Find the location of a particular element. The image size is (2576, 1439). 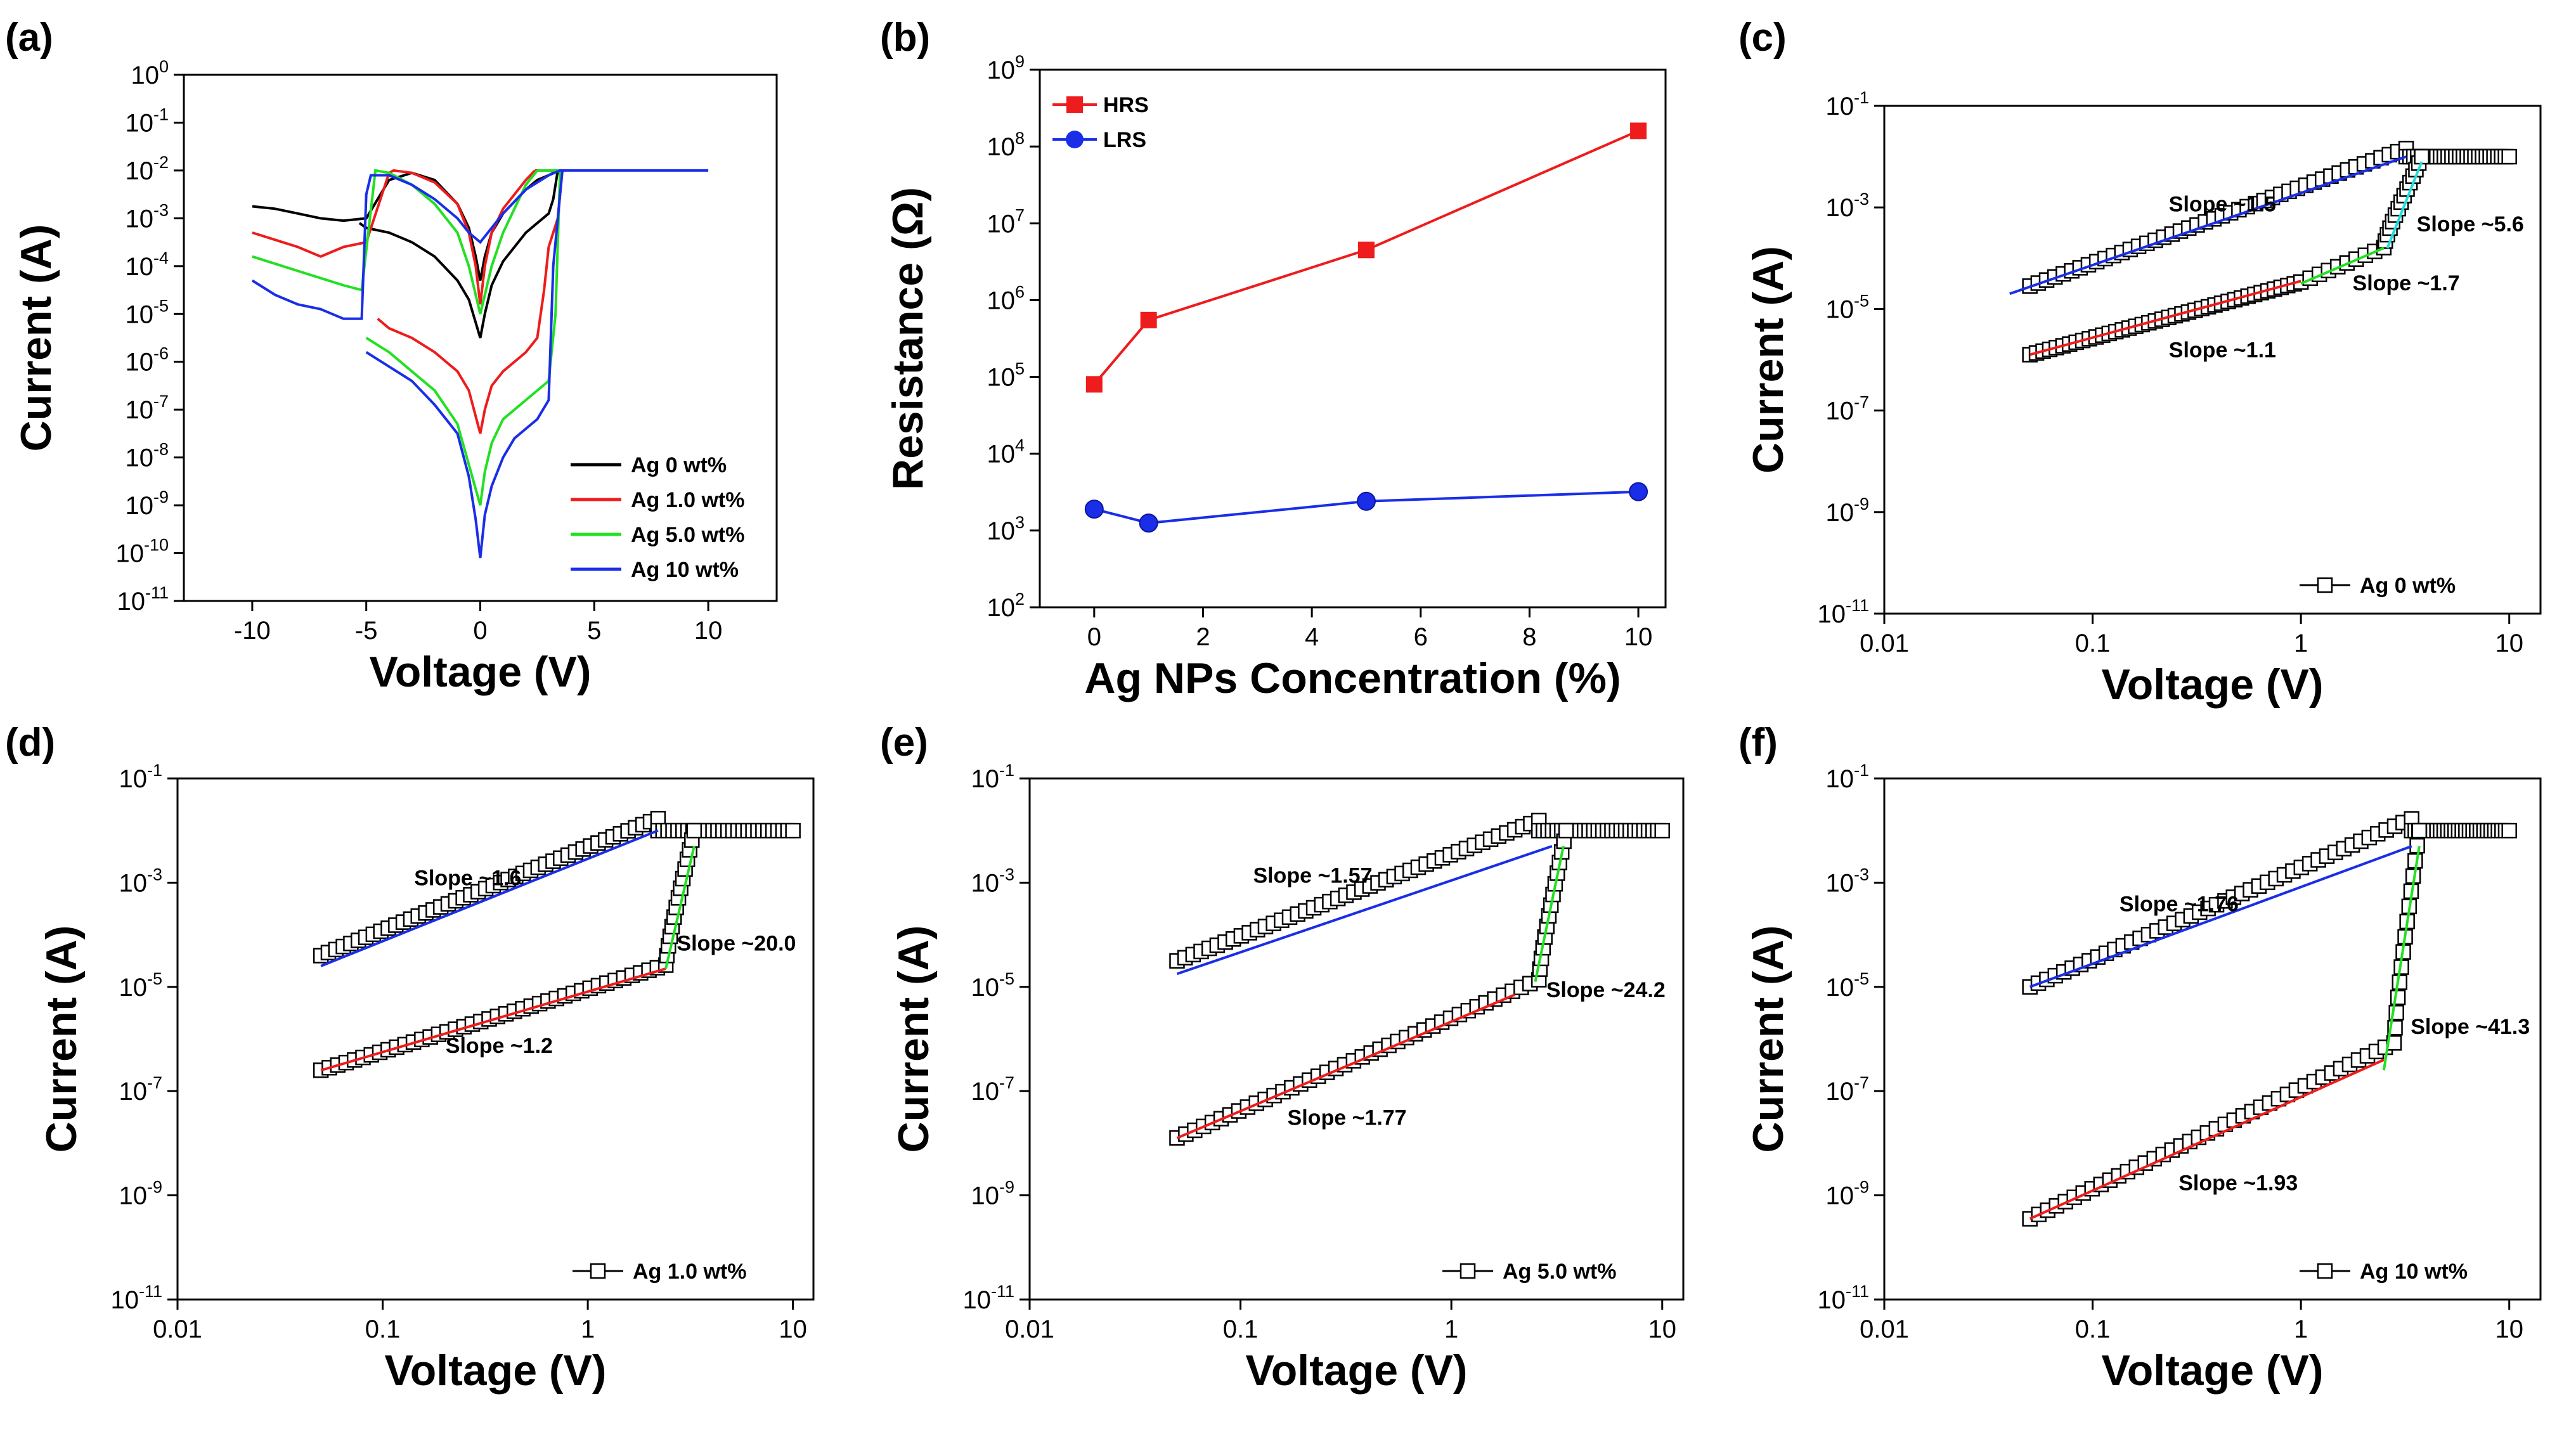

x-tick-label: -5 is located at coordinates (366, 631).